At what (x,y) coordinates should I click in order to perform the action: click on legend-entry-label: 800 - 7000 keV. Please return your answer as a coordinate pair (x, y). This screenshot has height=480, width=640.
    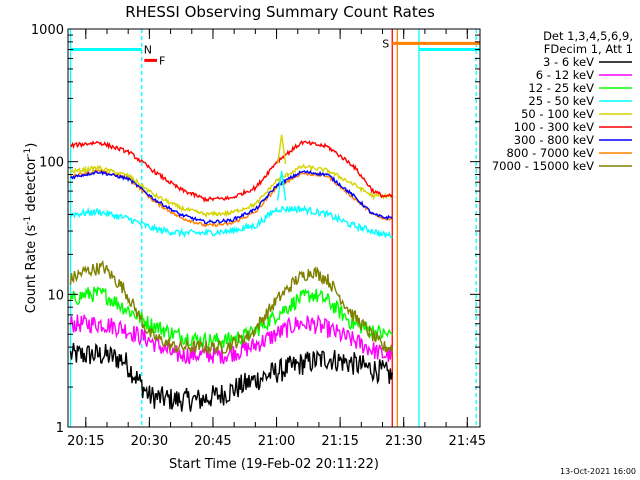
    Looking at the image, I should click on (550, 153).